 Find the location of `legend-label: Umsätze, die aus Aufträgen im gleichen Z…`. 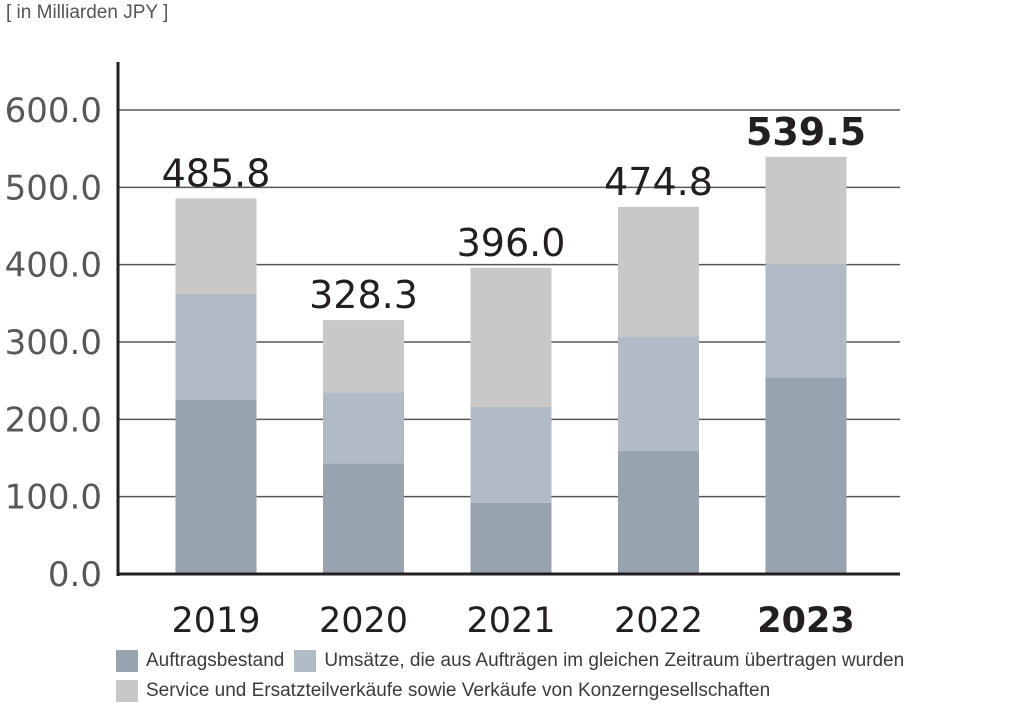

legend-label: Umsätze, die aus Aufträgen im gleichen Z… is located at coordinates (614, 660).